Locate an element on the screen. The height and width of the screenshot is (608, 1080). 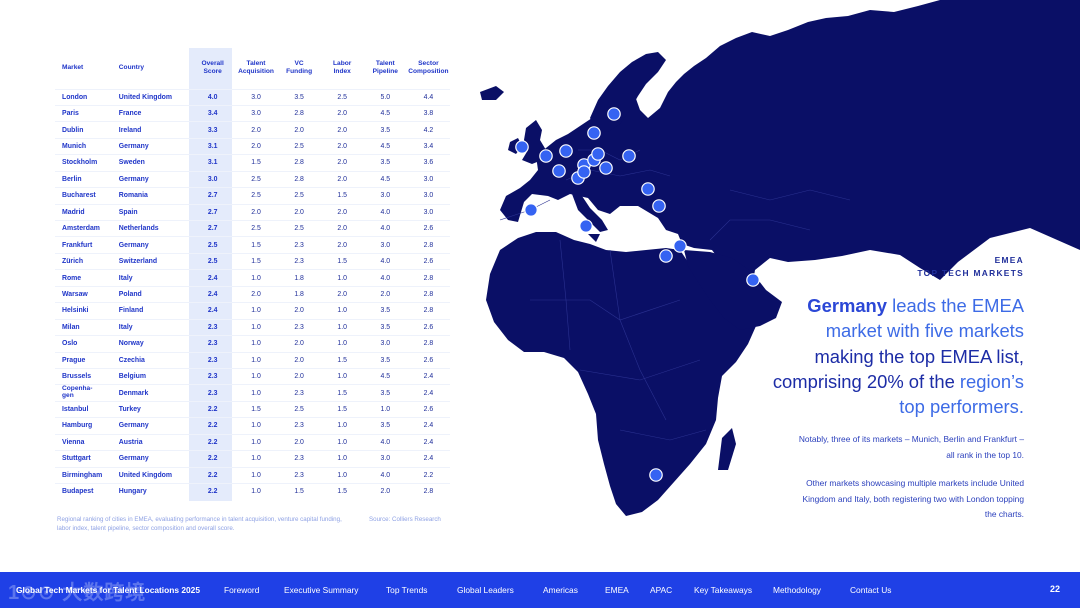
watermark-logo: 1⊙⊙ 大数跨境 is located at coordinates (77, 593).